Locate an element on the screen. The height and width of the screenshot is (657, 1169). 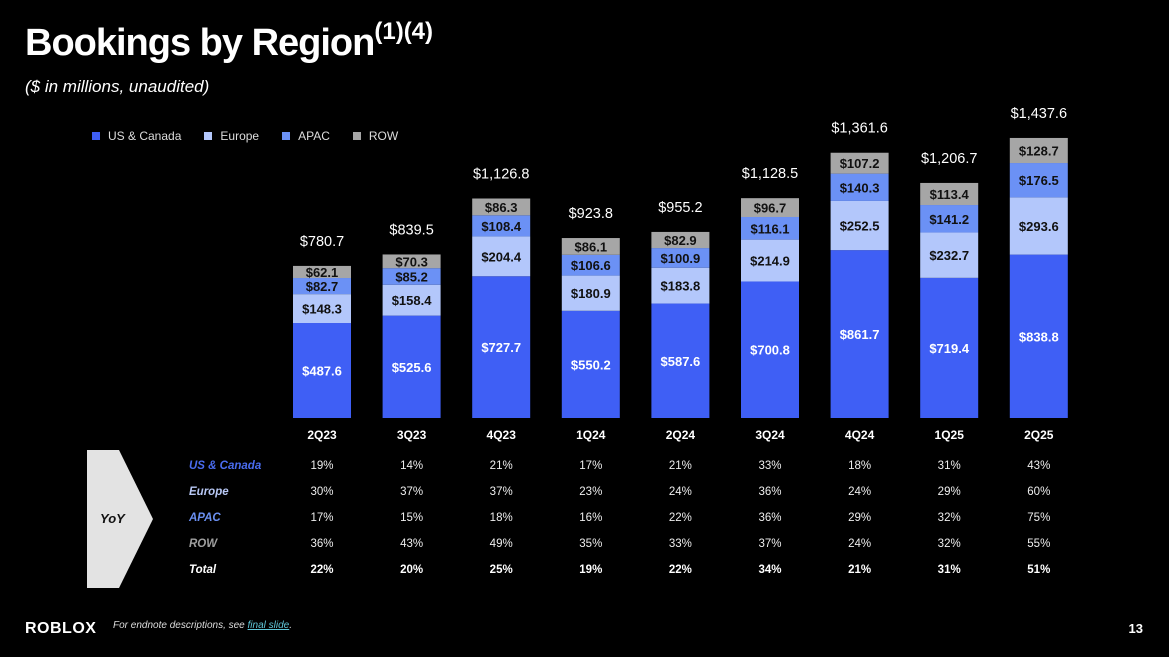
legend-item: US & Canada is located at coordinates (136, 136).